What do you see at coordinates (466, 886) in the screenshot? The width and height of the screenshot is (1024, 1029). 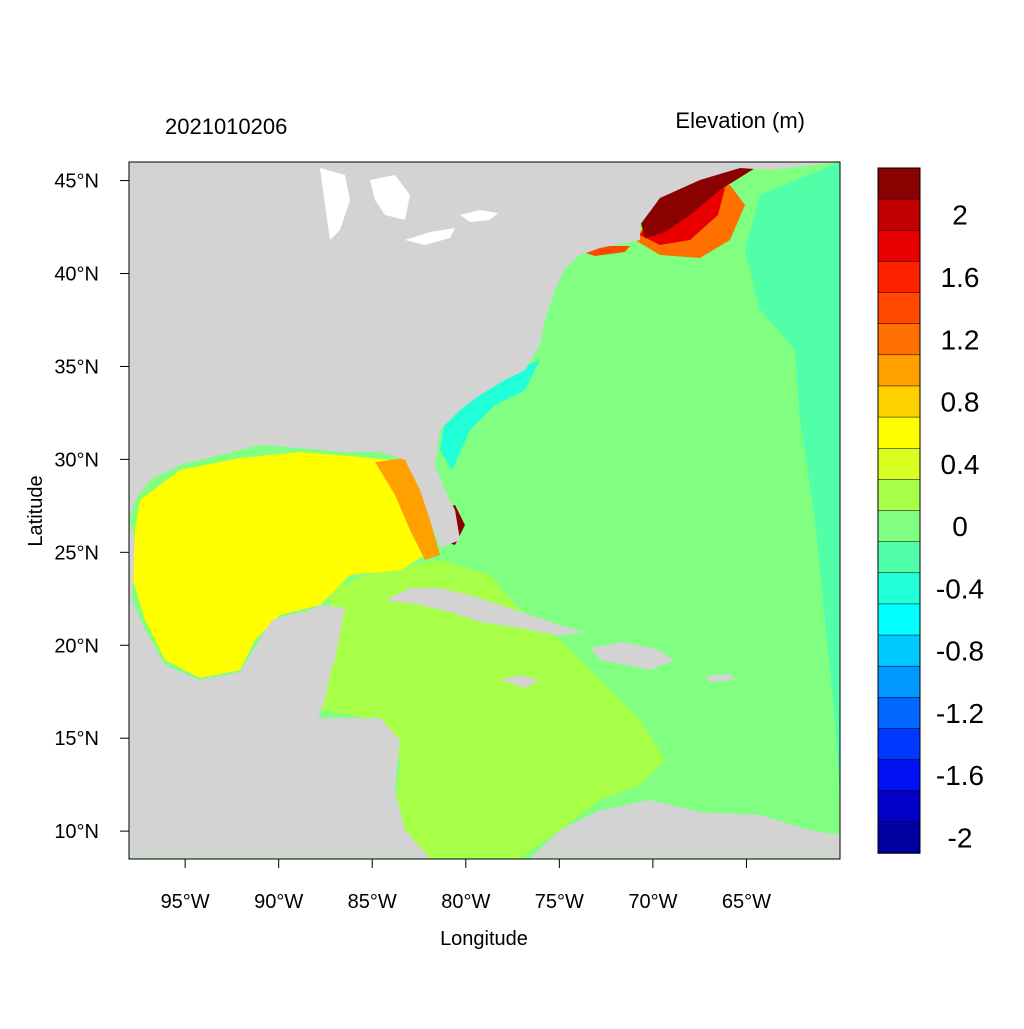 I see `x-axis: 95°W 90°W 85°W 80°W 75°W 70°W 65°W` at bounding box center [466, 886].